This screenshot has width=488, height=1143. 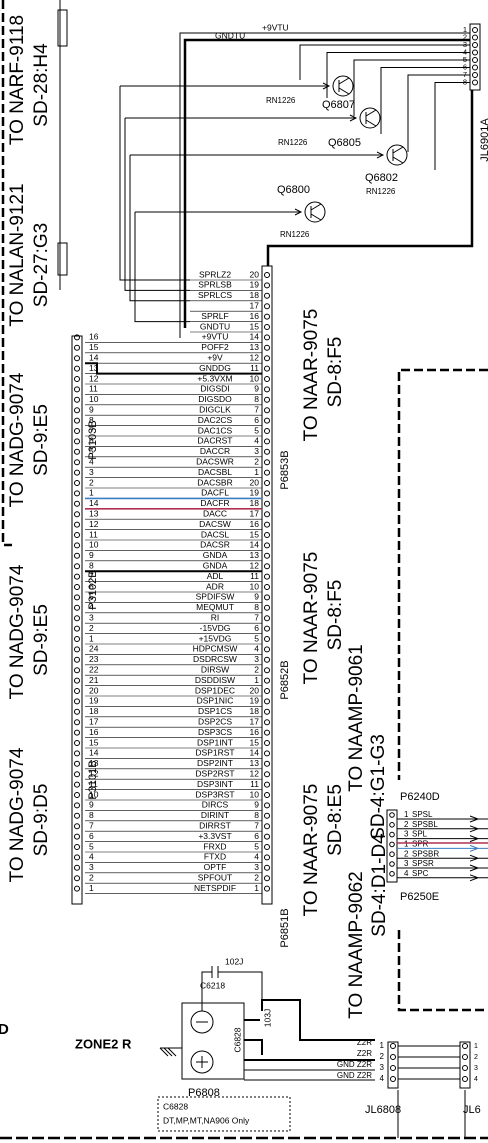 I want to click on signal-name: SPSR, so click(x=423, y=863).